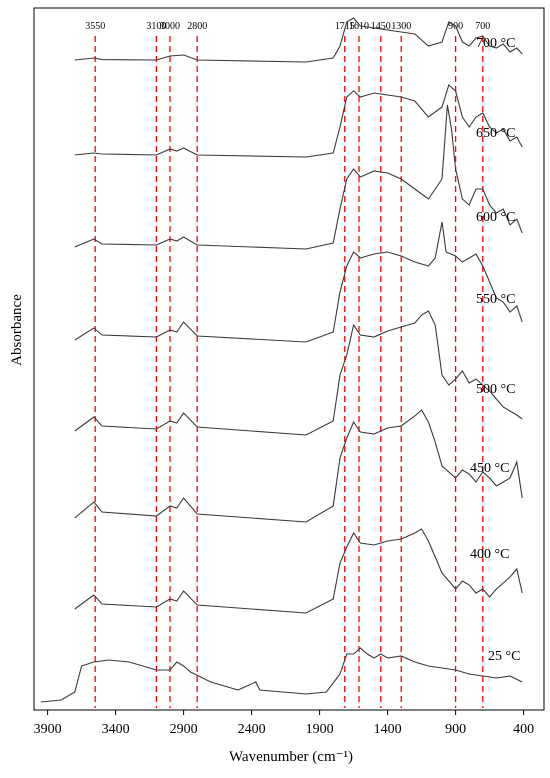 The width and height of the screenshot is (550, 778). Describe the element at coordinates (291, 757) in the screenshot. I see `x-axis-title: Wavenumber (cm⁻¹)` at that location.